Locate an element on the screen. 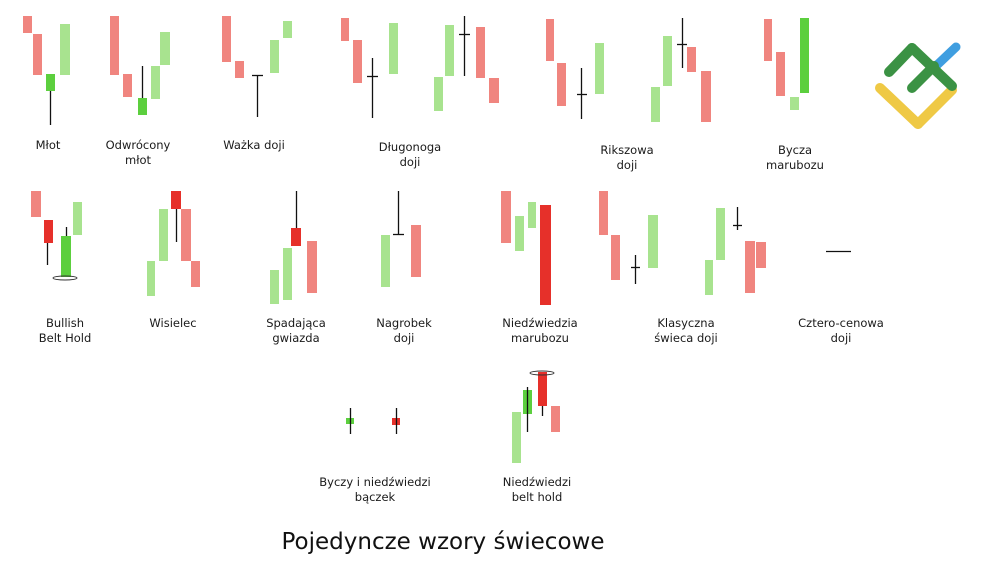  pattern-label-line1: Niedźwiedzi is located at coordinates (537, 482).